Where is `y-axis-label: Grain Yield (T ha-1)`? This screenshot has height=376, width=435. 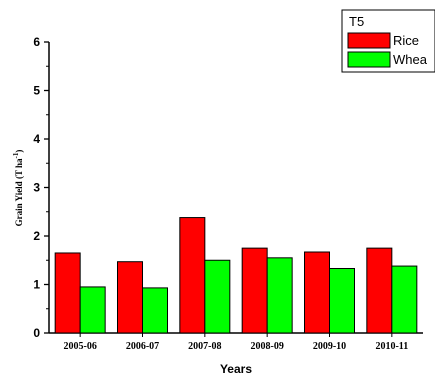
y-axis-label: Grain Yield (T ha-1) is located at coordinates (18, 188).